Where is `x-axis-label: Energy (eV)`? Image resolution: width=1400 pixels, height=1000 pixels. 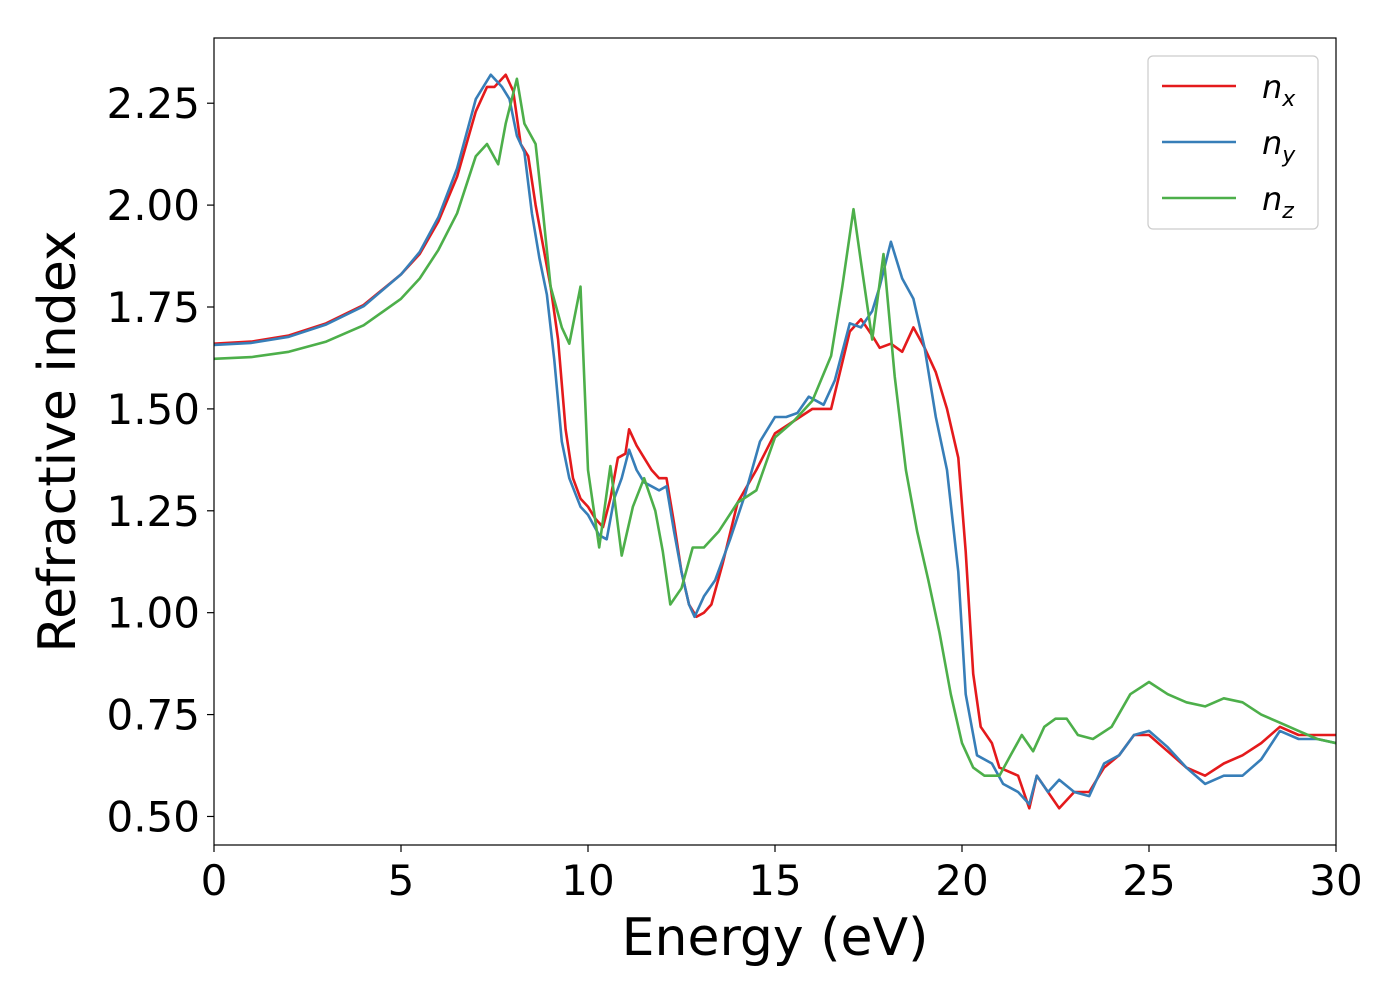
x-axis-label: Energy (eV) is located at coordinates (775, 938).